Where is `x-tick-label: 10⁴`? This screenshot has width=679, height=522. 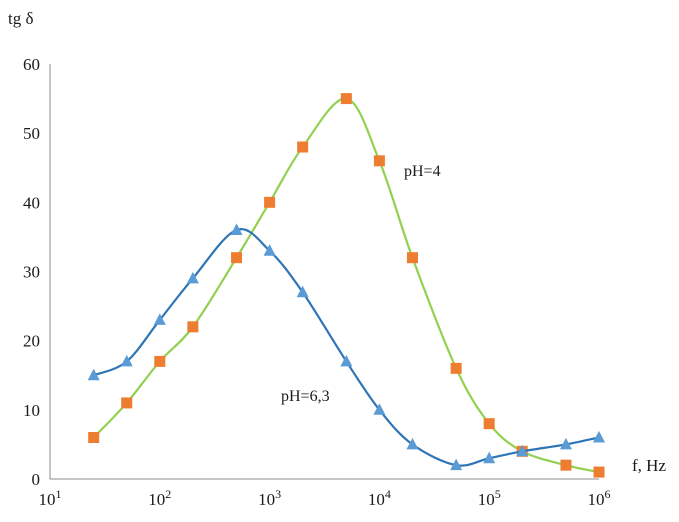 x-tick-label: 10⁴ is located at coordinates (379, 498).